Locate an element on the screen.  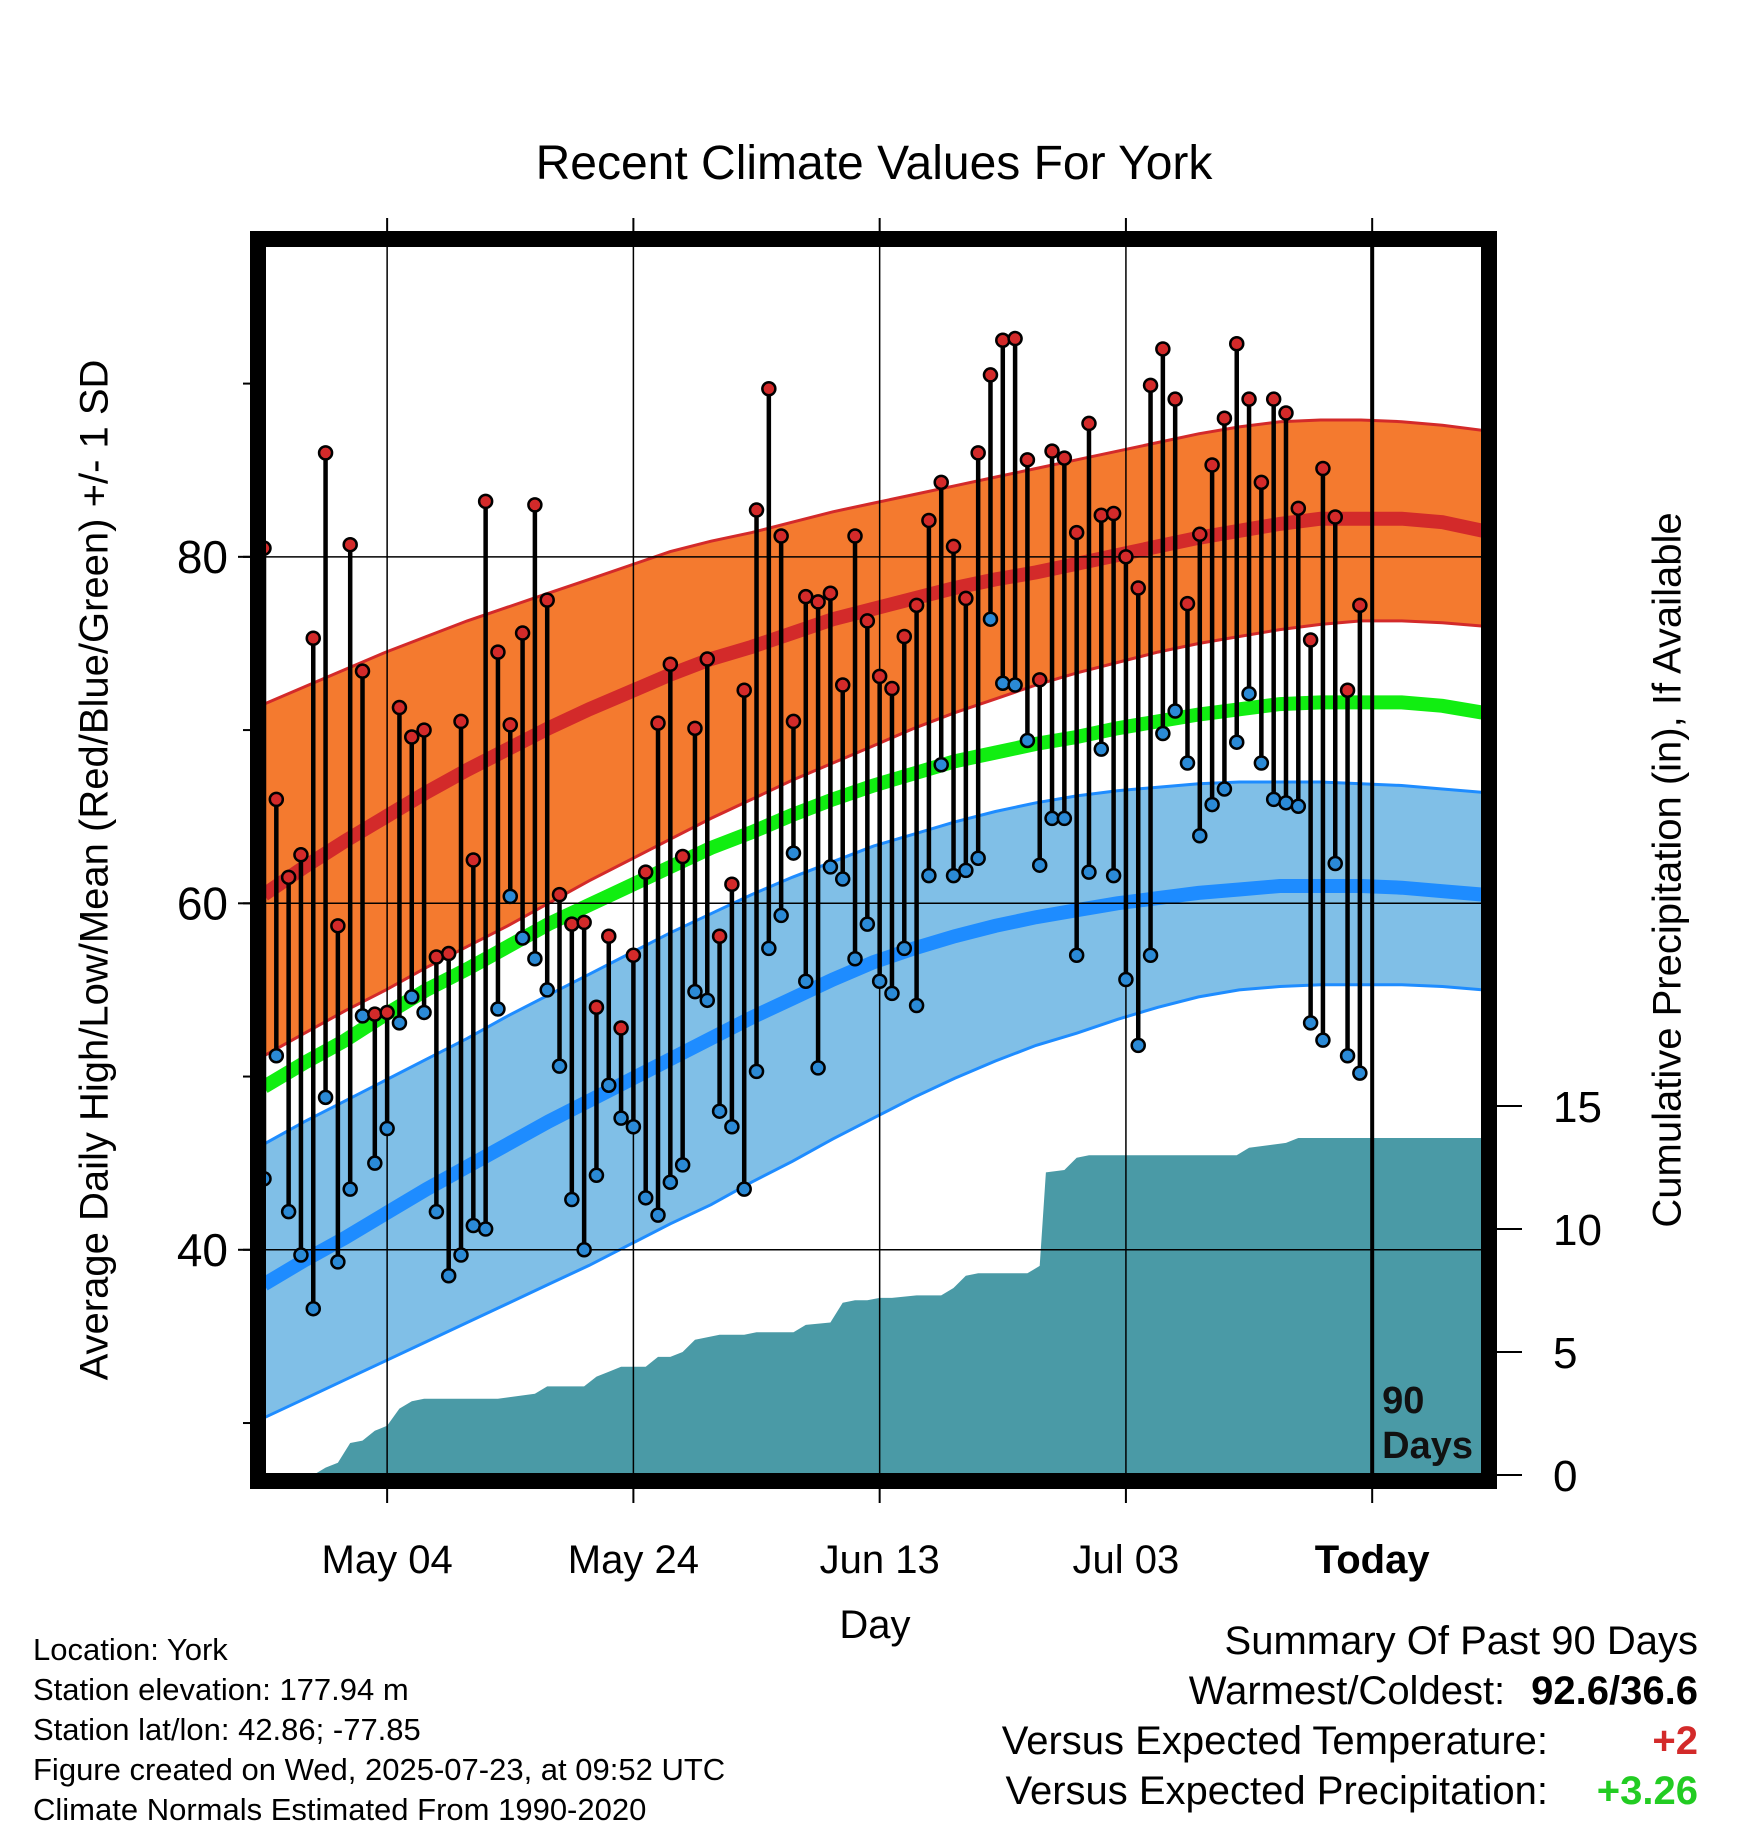
precip-tick-label: 10 is located at coordinates (1577, 1230).